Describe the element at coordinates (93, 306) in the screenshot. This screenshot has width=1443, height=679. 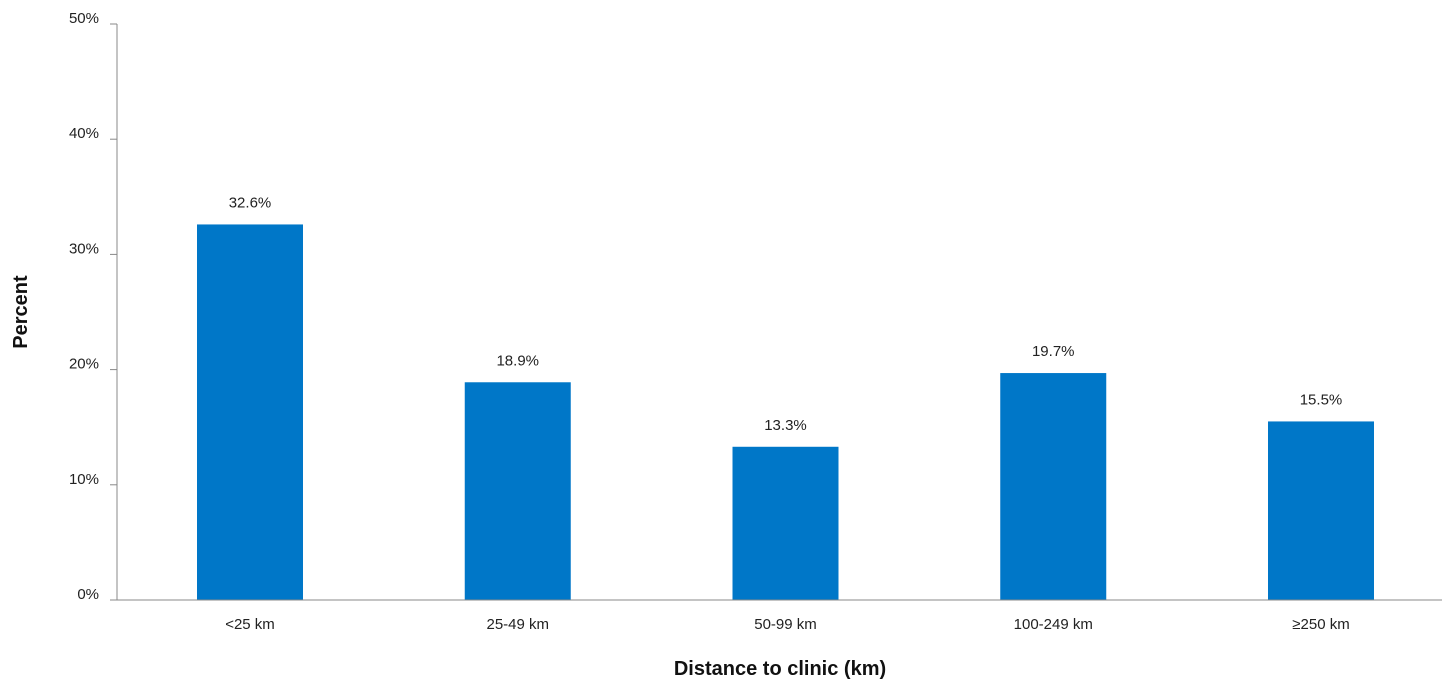
I see `y-axis-ticks: 0% 10% 20% 30% 40% 50%` at that location.